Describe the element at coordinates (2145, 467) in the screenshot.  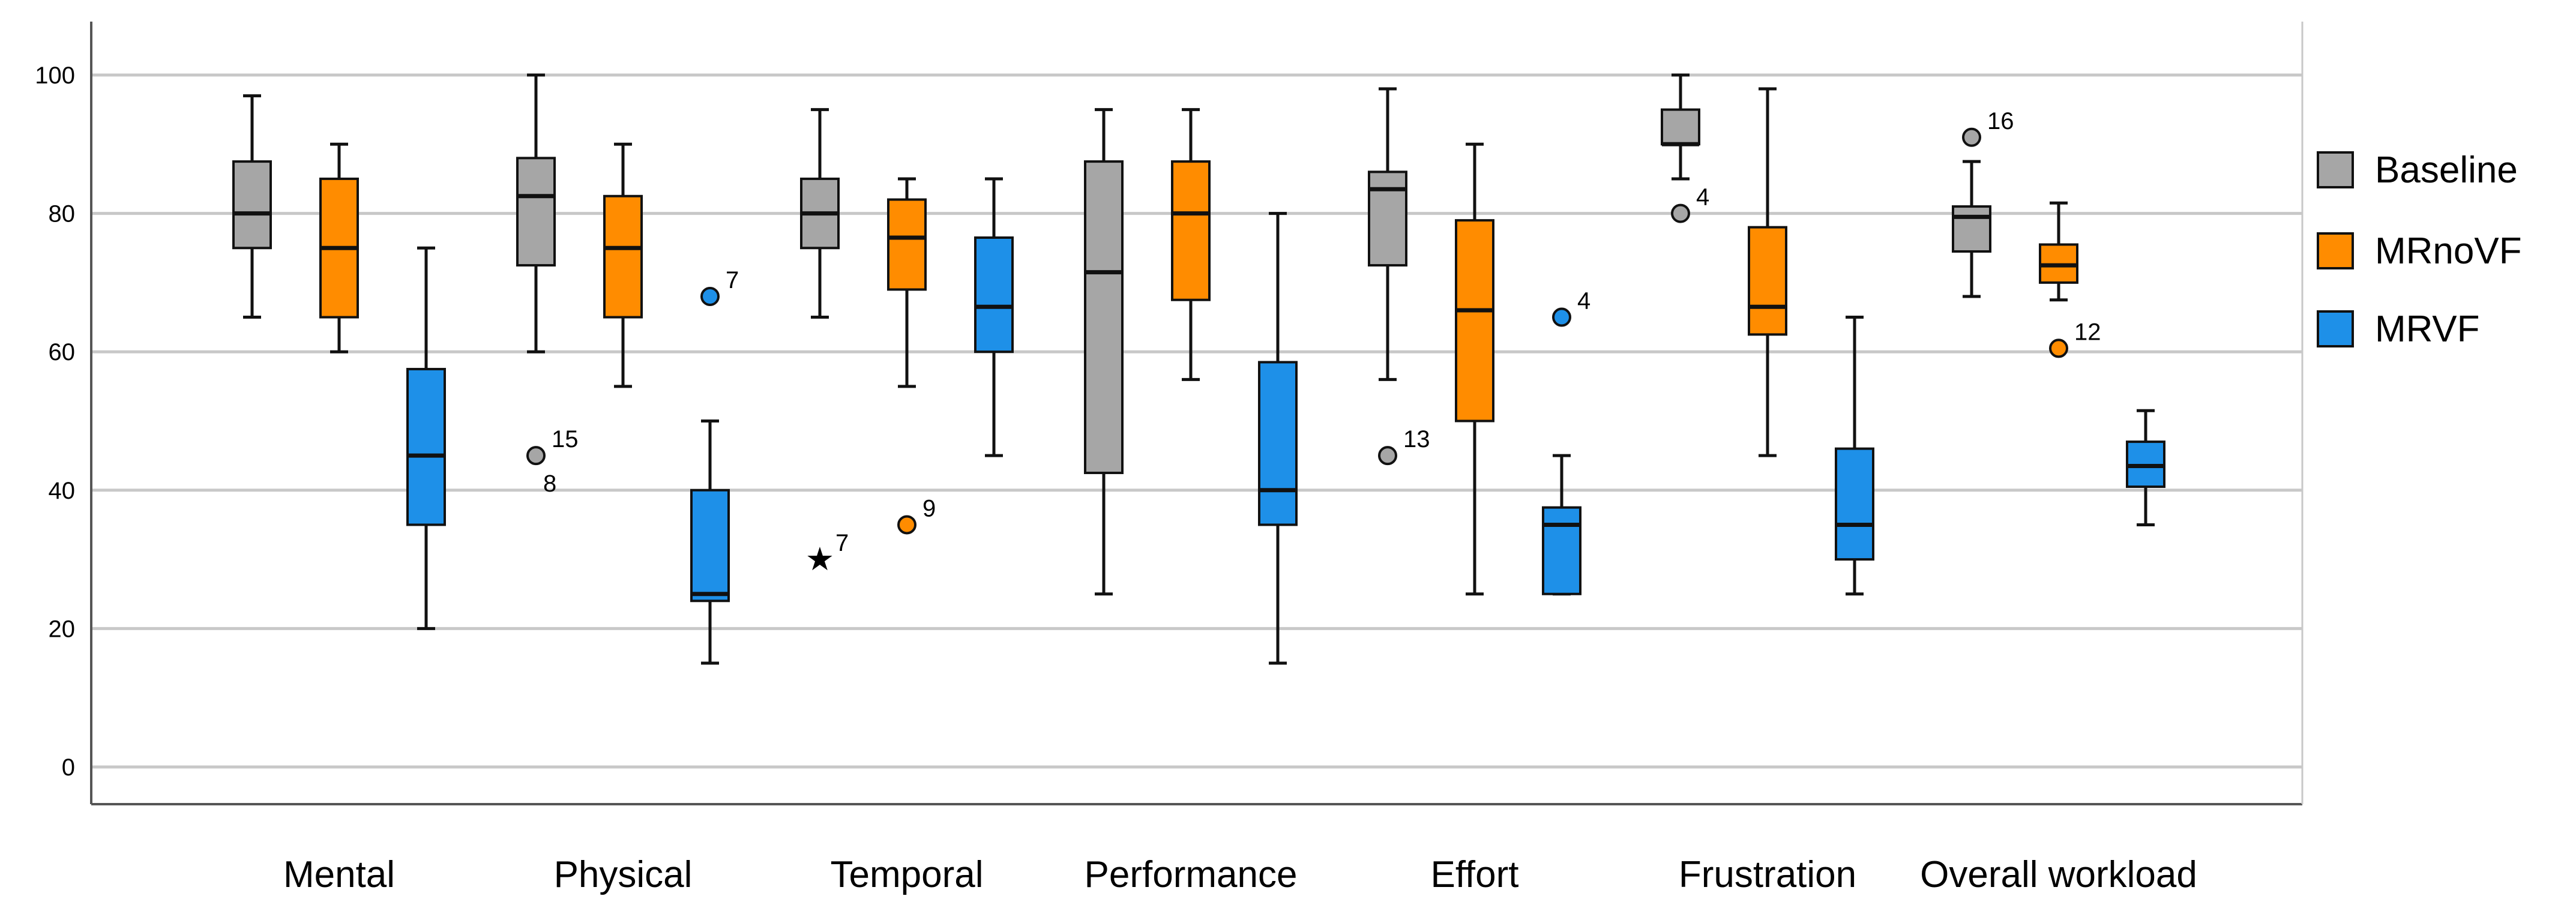
I see `box-MRVF-Overall workload` at that location.